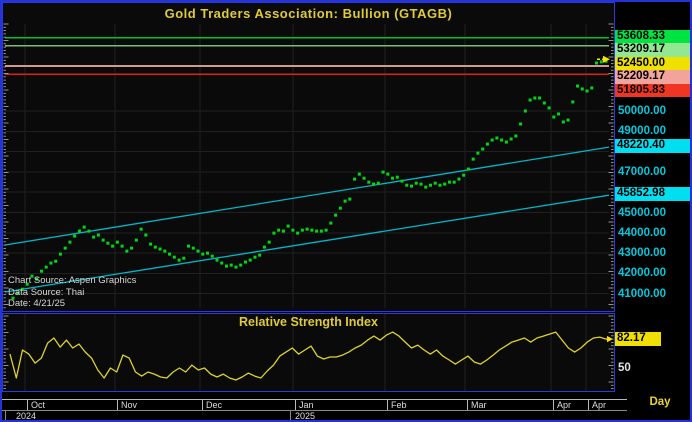  What do you see at coordinates (652, 146) in the screenshot?
I see `price-level-marker: 48220.40` at bounding box center [652, 146].